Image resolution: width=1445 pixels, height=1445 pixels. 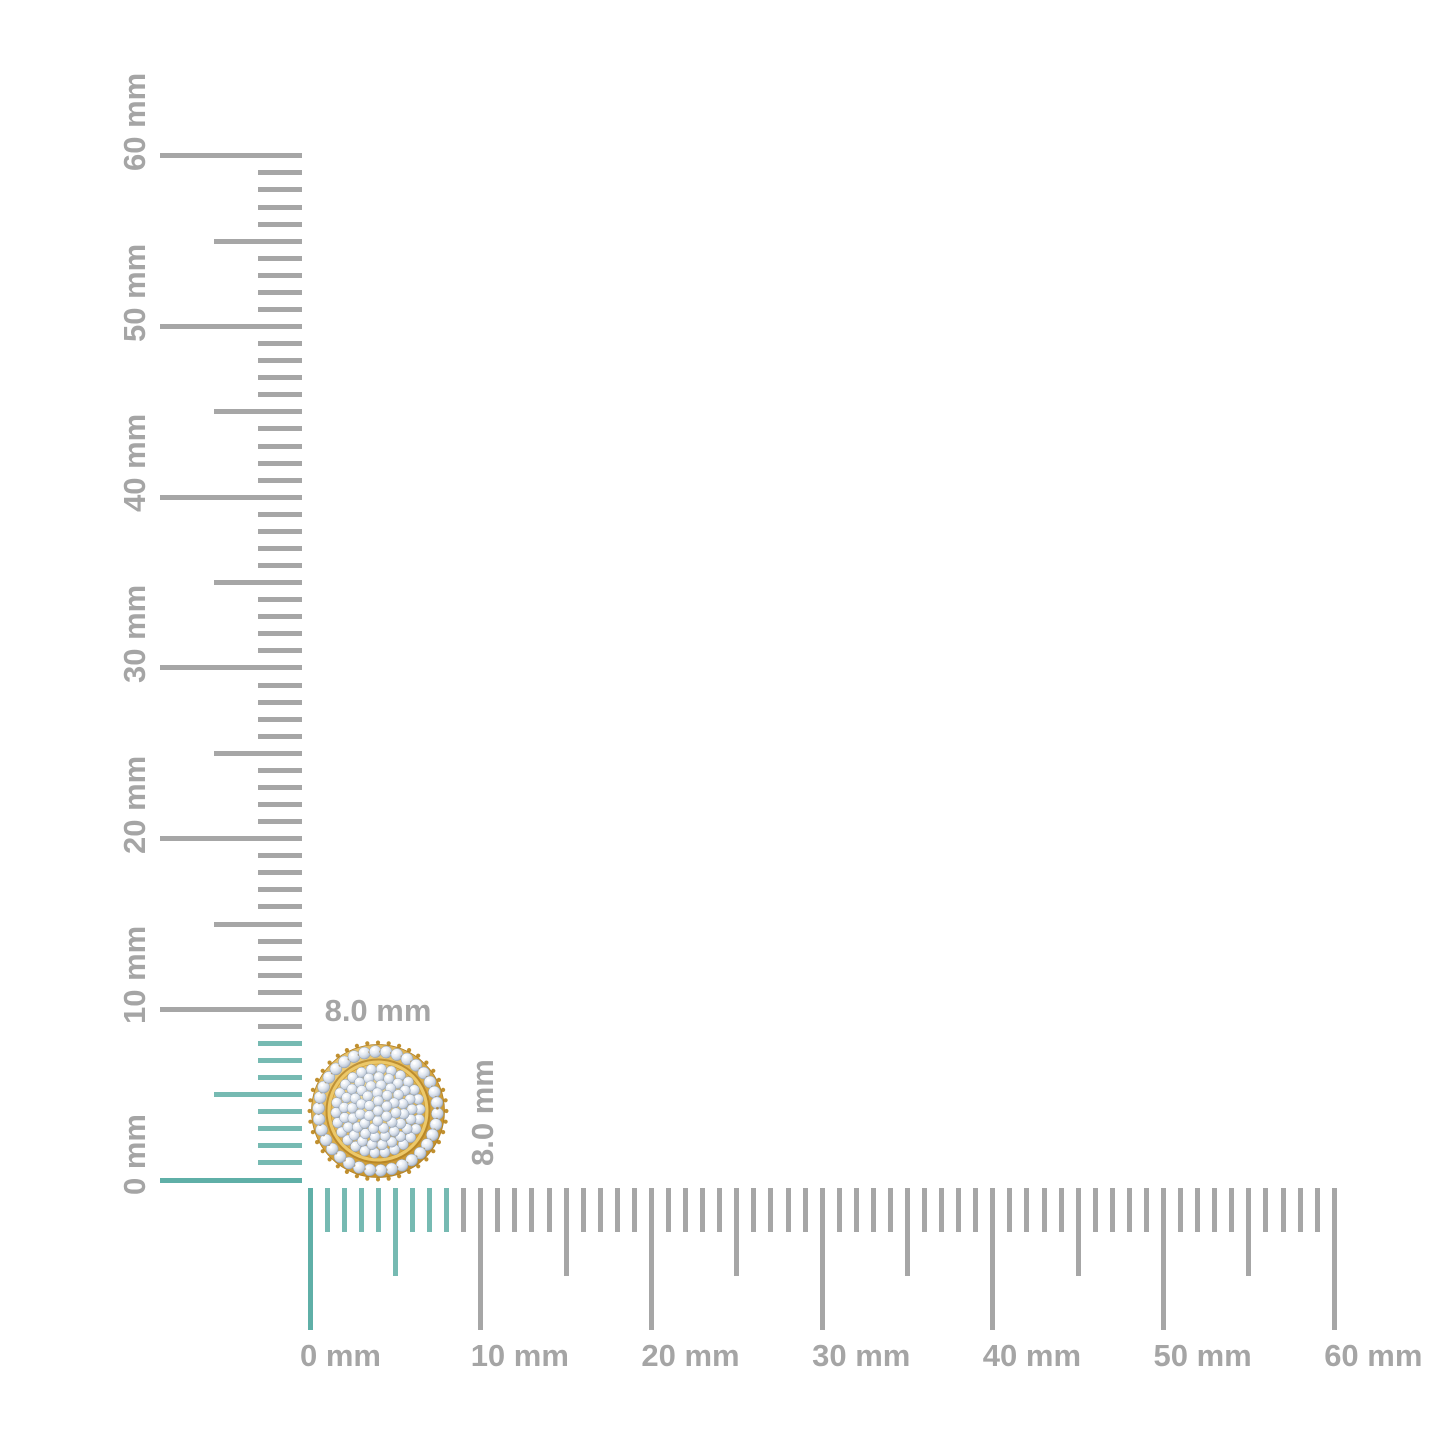 I want to click on earring-image, so click(x=378, y=1111).